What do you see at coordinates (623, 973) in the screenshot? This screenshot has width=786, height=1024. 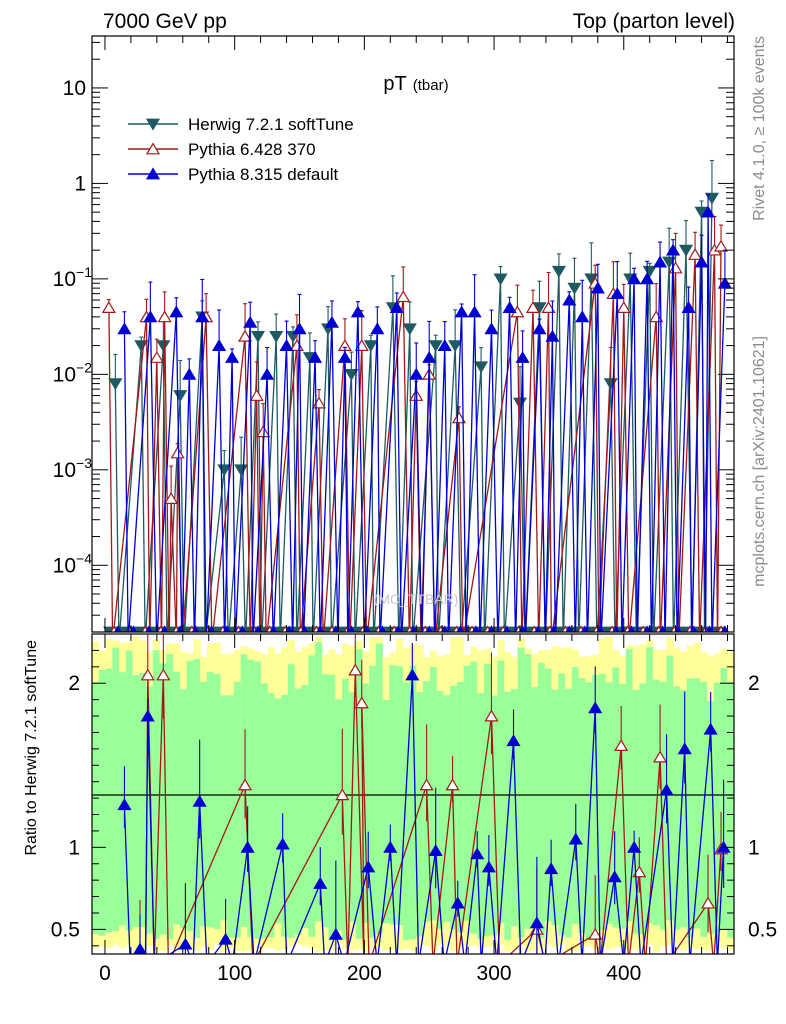 I see `x-tick-label: 400` at bounding box center [623, 973].